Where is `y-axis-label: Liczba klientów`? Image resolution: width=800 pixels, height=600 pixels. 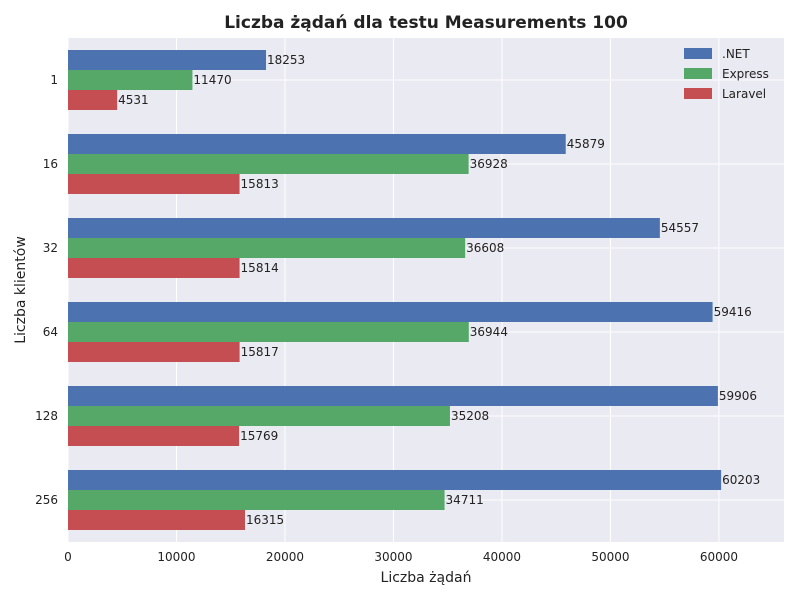 y-axis-label: Liczba klientów is located at coordinates (21, 290).